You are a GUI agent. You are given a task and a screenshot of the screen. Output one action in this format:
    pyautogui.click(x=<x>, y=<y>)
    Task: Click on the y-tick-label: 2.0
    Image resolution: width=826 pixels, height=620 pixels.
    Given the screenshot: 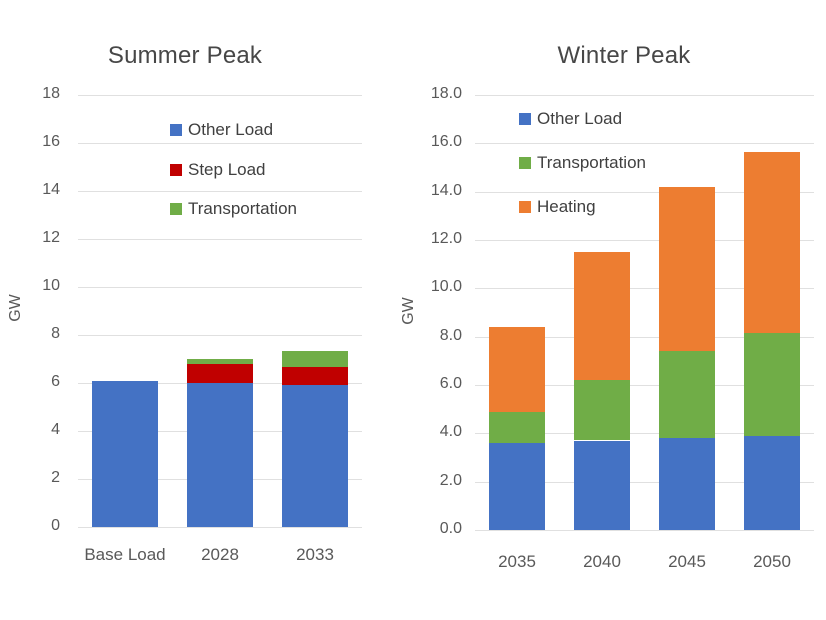 What is the action you would take?
    pyautogui.click(x=450, y=480)
    